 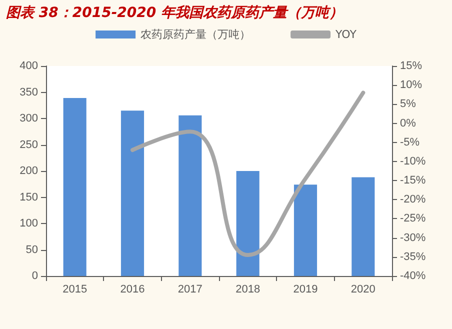 What do you see at coordinates (29, 171) in the screenshot?
I see `y-tick-label: 200` at bounding box center [29, 171].